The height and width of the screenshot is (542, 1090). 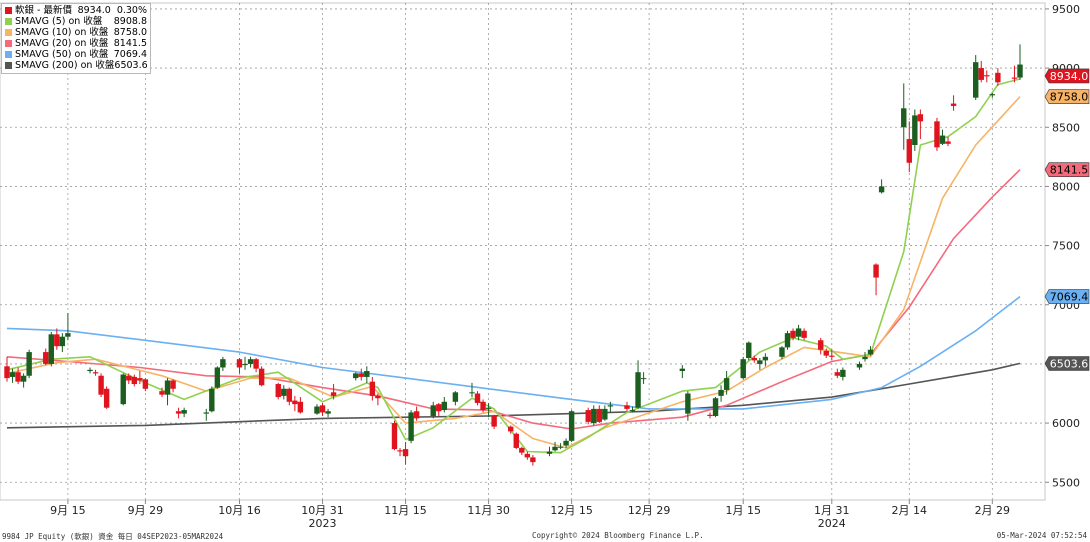 I want to click on y-tick-label: 6000, so click(x=1066, y=423).